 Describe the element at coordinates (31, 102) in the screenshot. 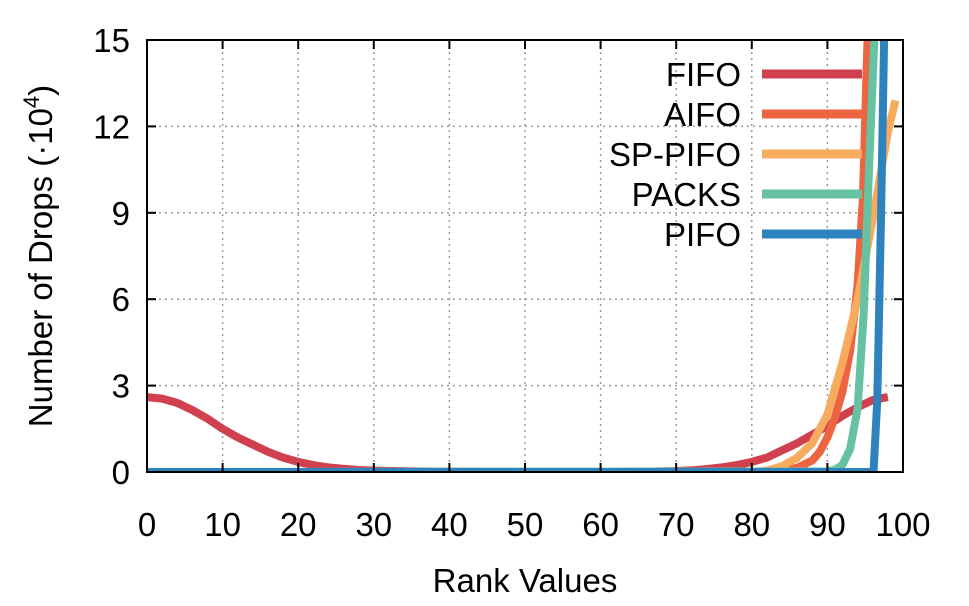

I see `y-axis-label-exponent: 4` at that location.